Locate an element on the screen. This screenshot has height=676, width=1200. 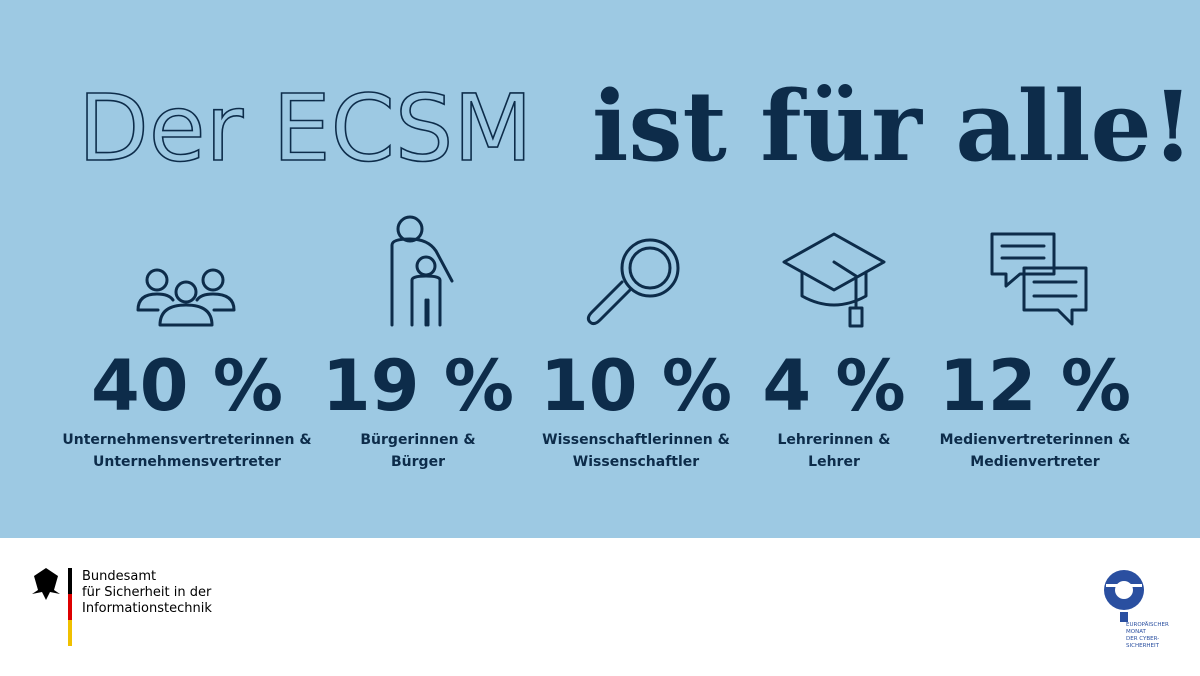
stat-label: Unternehmensvertreterinnen & is located at coordinates (186, 440).